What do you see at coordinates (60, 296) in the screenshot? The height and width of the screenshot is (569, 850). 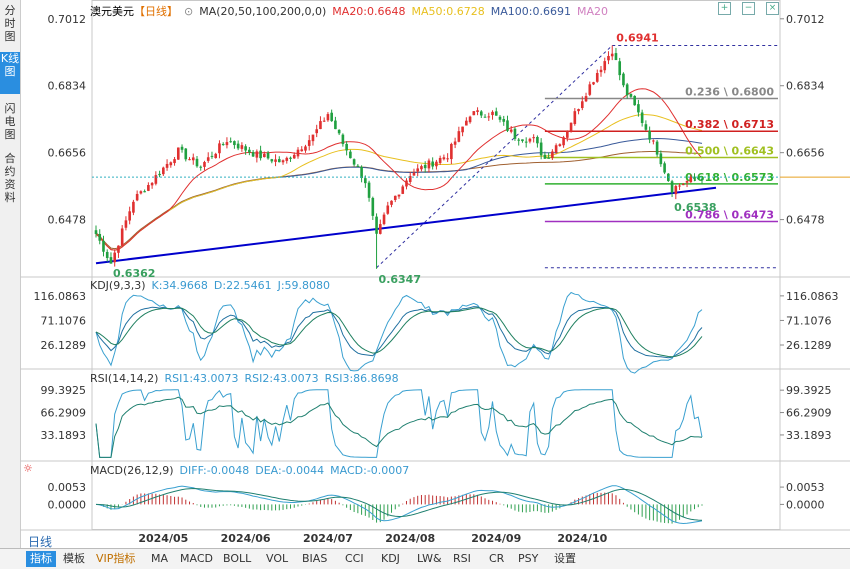 I see `y-tick-left: 116.0863` at bounding box center [60, 296].